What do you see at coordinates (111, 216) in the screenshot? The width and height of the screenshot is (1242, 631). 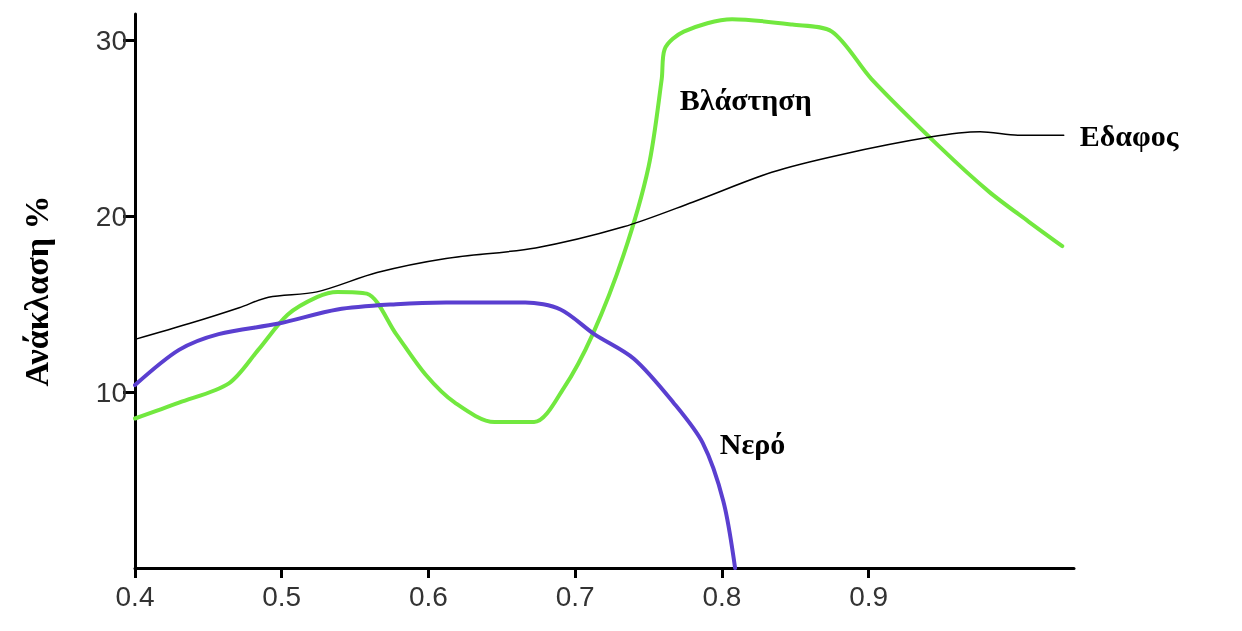 I see `y-tick-label: 20` at bounding box center [111, 216].